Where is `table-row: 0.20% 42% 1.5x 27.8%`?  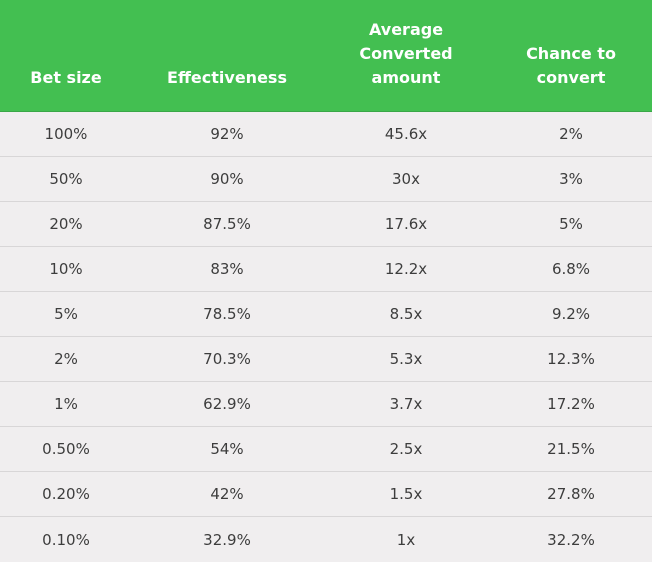 table-row: 0.20% 42% 1.5x 27.8% is located at coordinates (326, 494).